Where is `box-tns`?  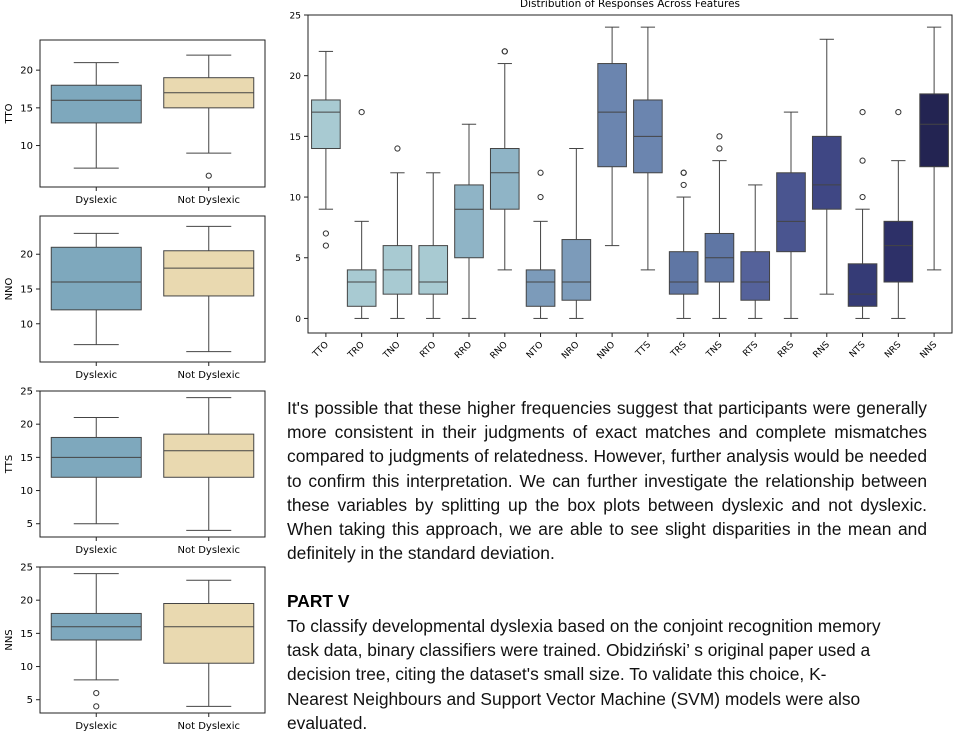 box-tns is located at coordinates (719, 226).